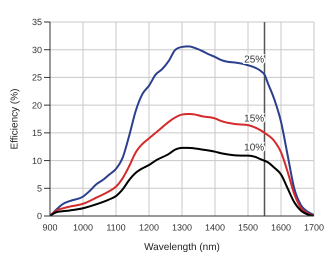 This screenshot has width=334, height=260. Describe the element at coordinates (314, 227) in the screenshot. I see `x-tick-label: 1700` at that location.